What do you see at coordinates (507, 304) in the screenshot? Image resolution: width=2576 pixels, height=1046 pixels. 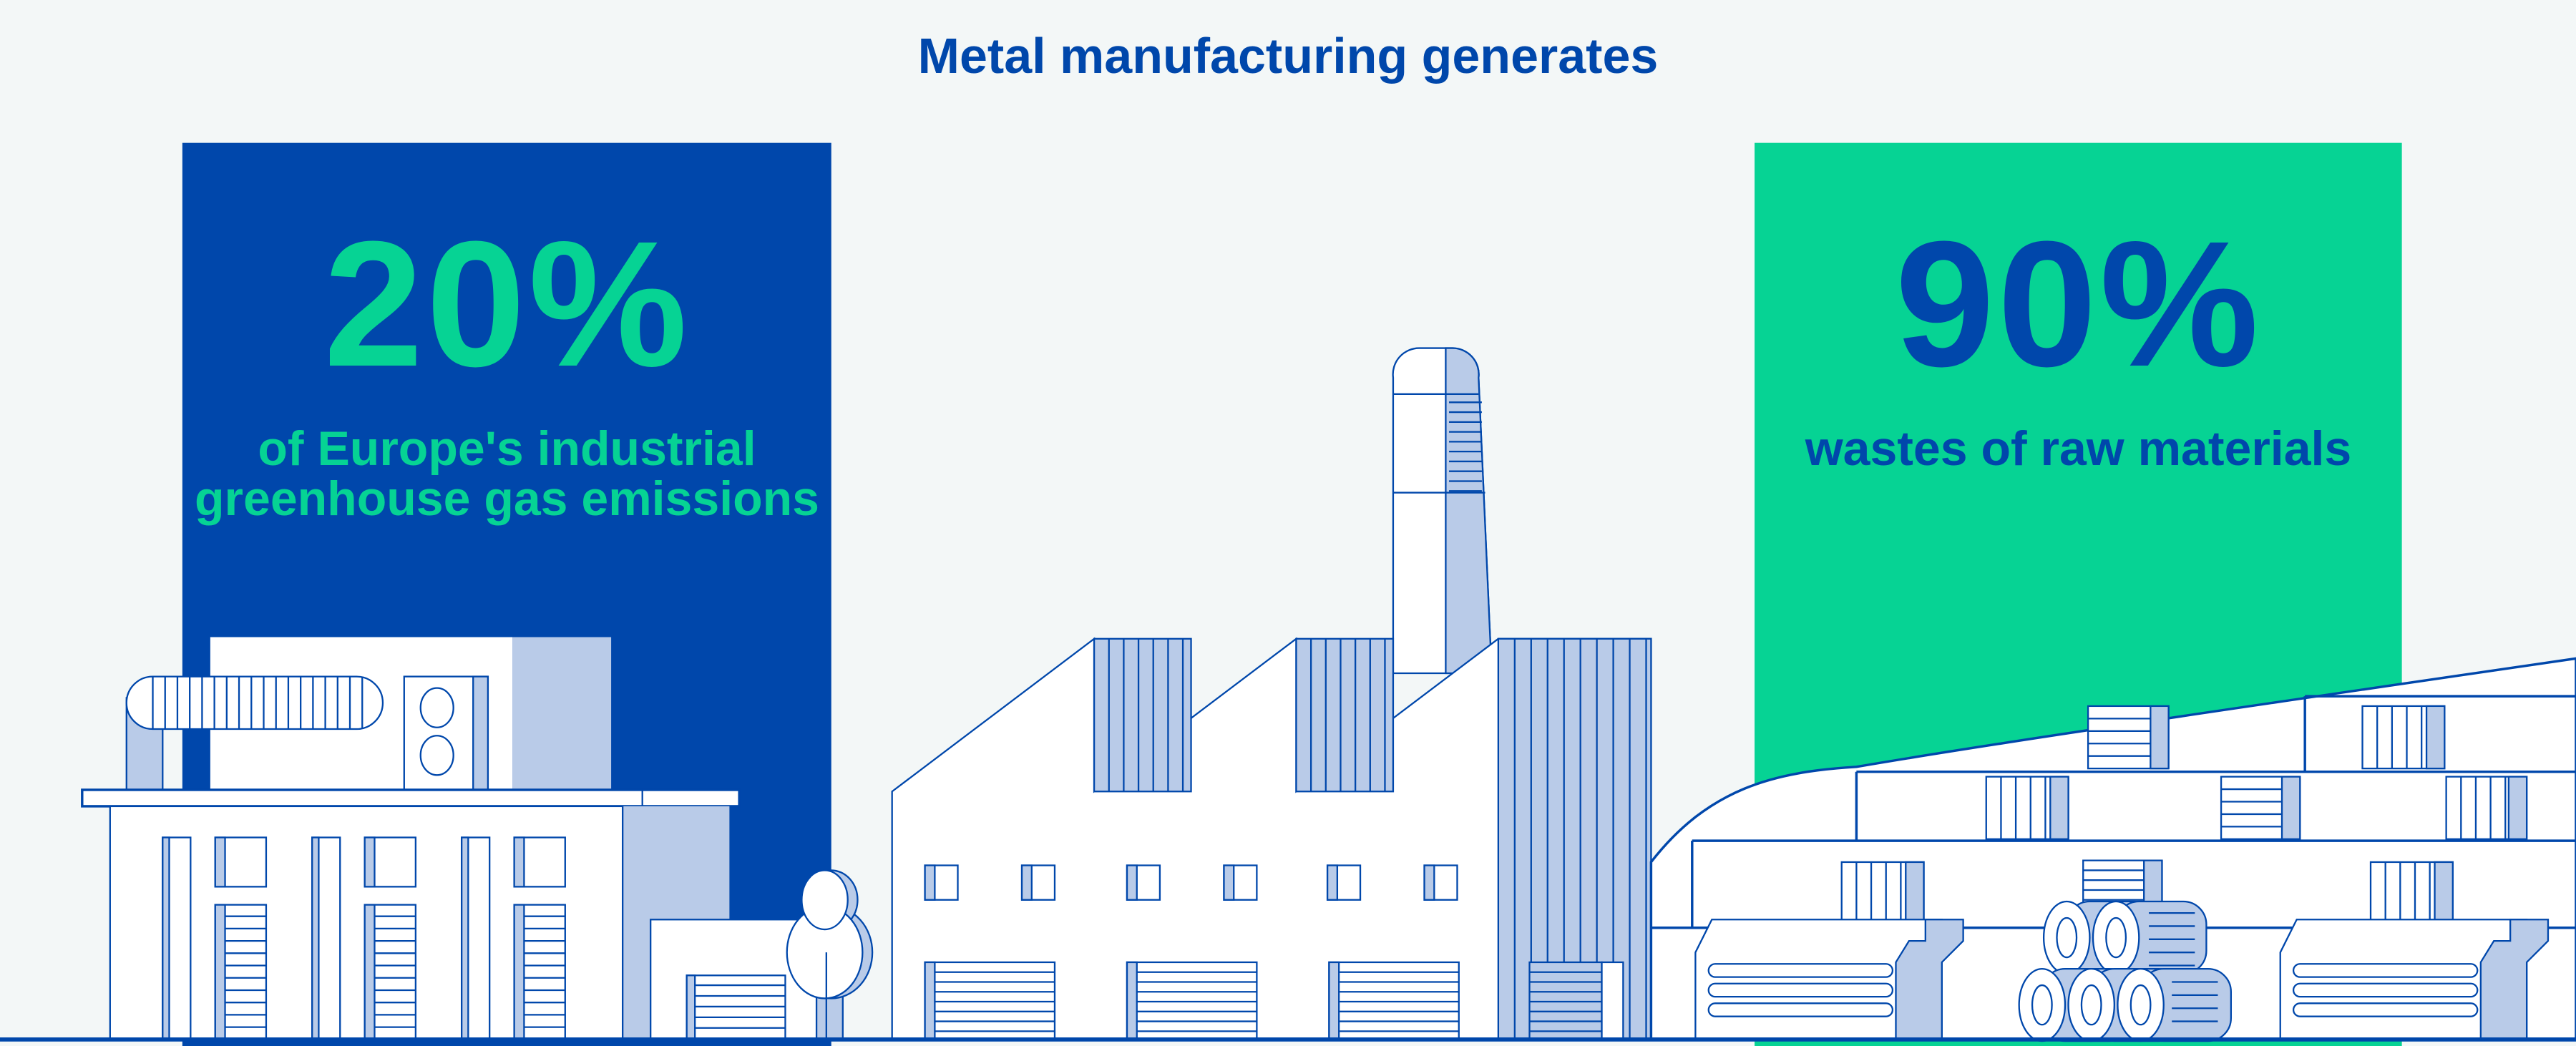 I see `emissions-percentage: 20%` at bounding box center [507, 304].